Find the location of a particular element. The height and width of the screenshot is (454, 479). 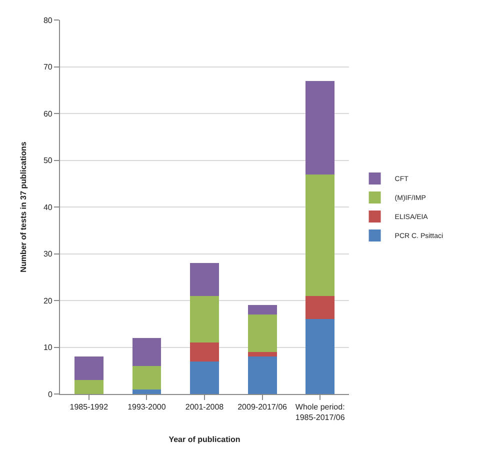

y-tick-label: 50 is located at coordinates (48, 161).